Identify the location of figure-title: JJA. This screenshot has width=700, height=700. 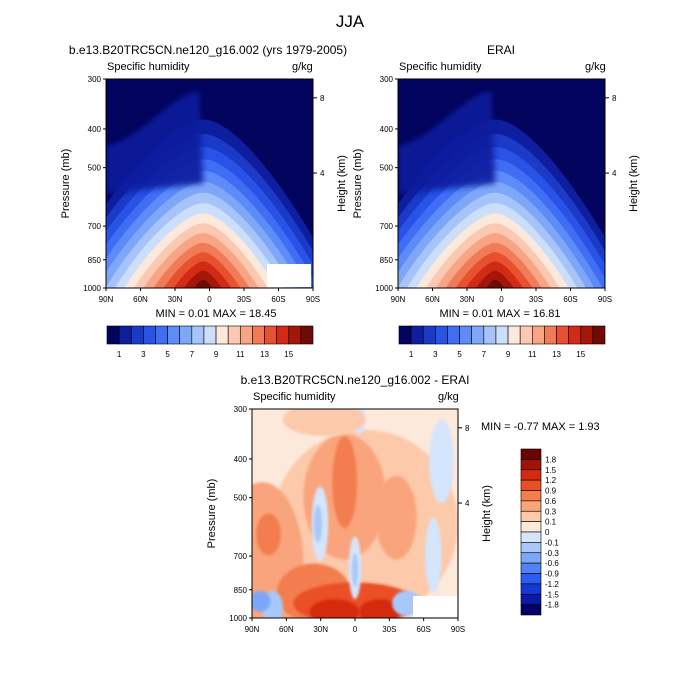
(350, 21).